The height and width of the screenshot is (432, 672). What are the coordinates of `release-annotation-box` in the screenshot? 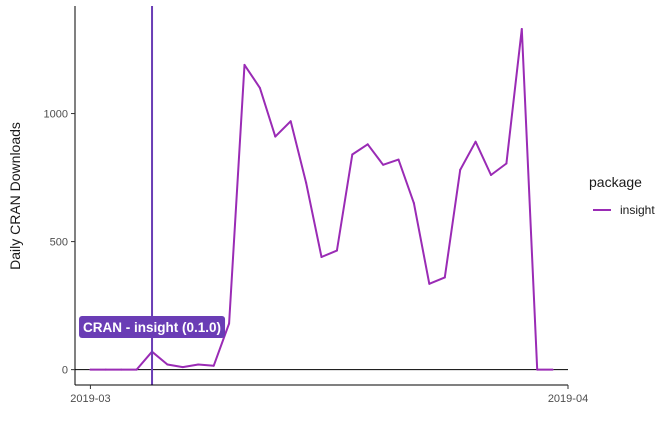 It's located at (152, 327).